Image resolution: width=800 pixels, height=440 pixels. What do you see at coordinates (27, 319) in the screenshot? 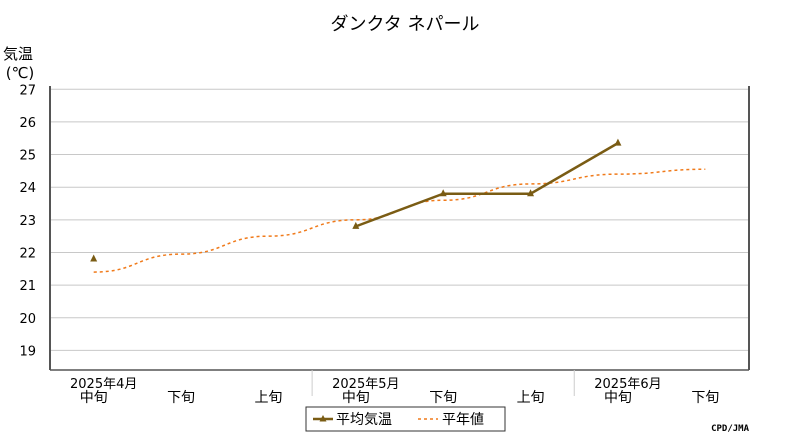
I see `y-tick-label-20: 20` at bounding box center [27, 319].